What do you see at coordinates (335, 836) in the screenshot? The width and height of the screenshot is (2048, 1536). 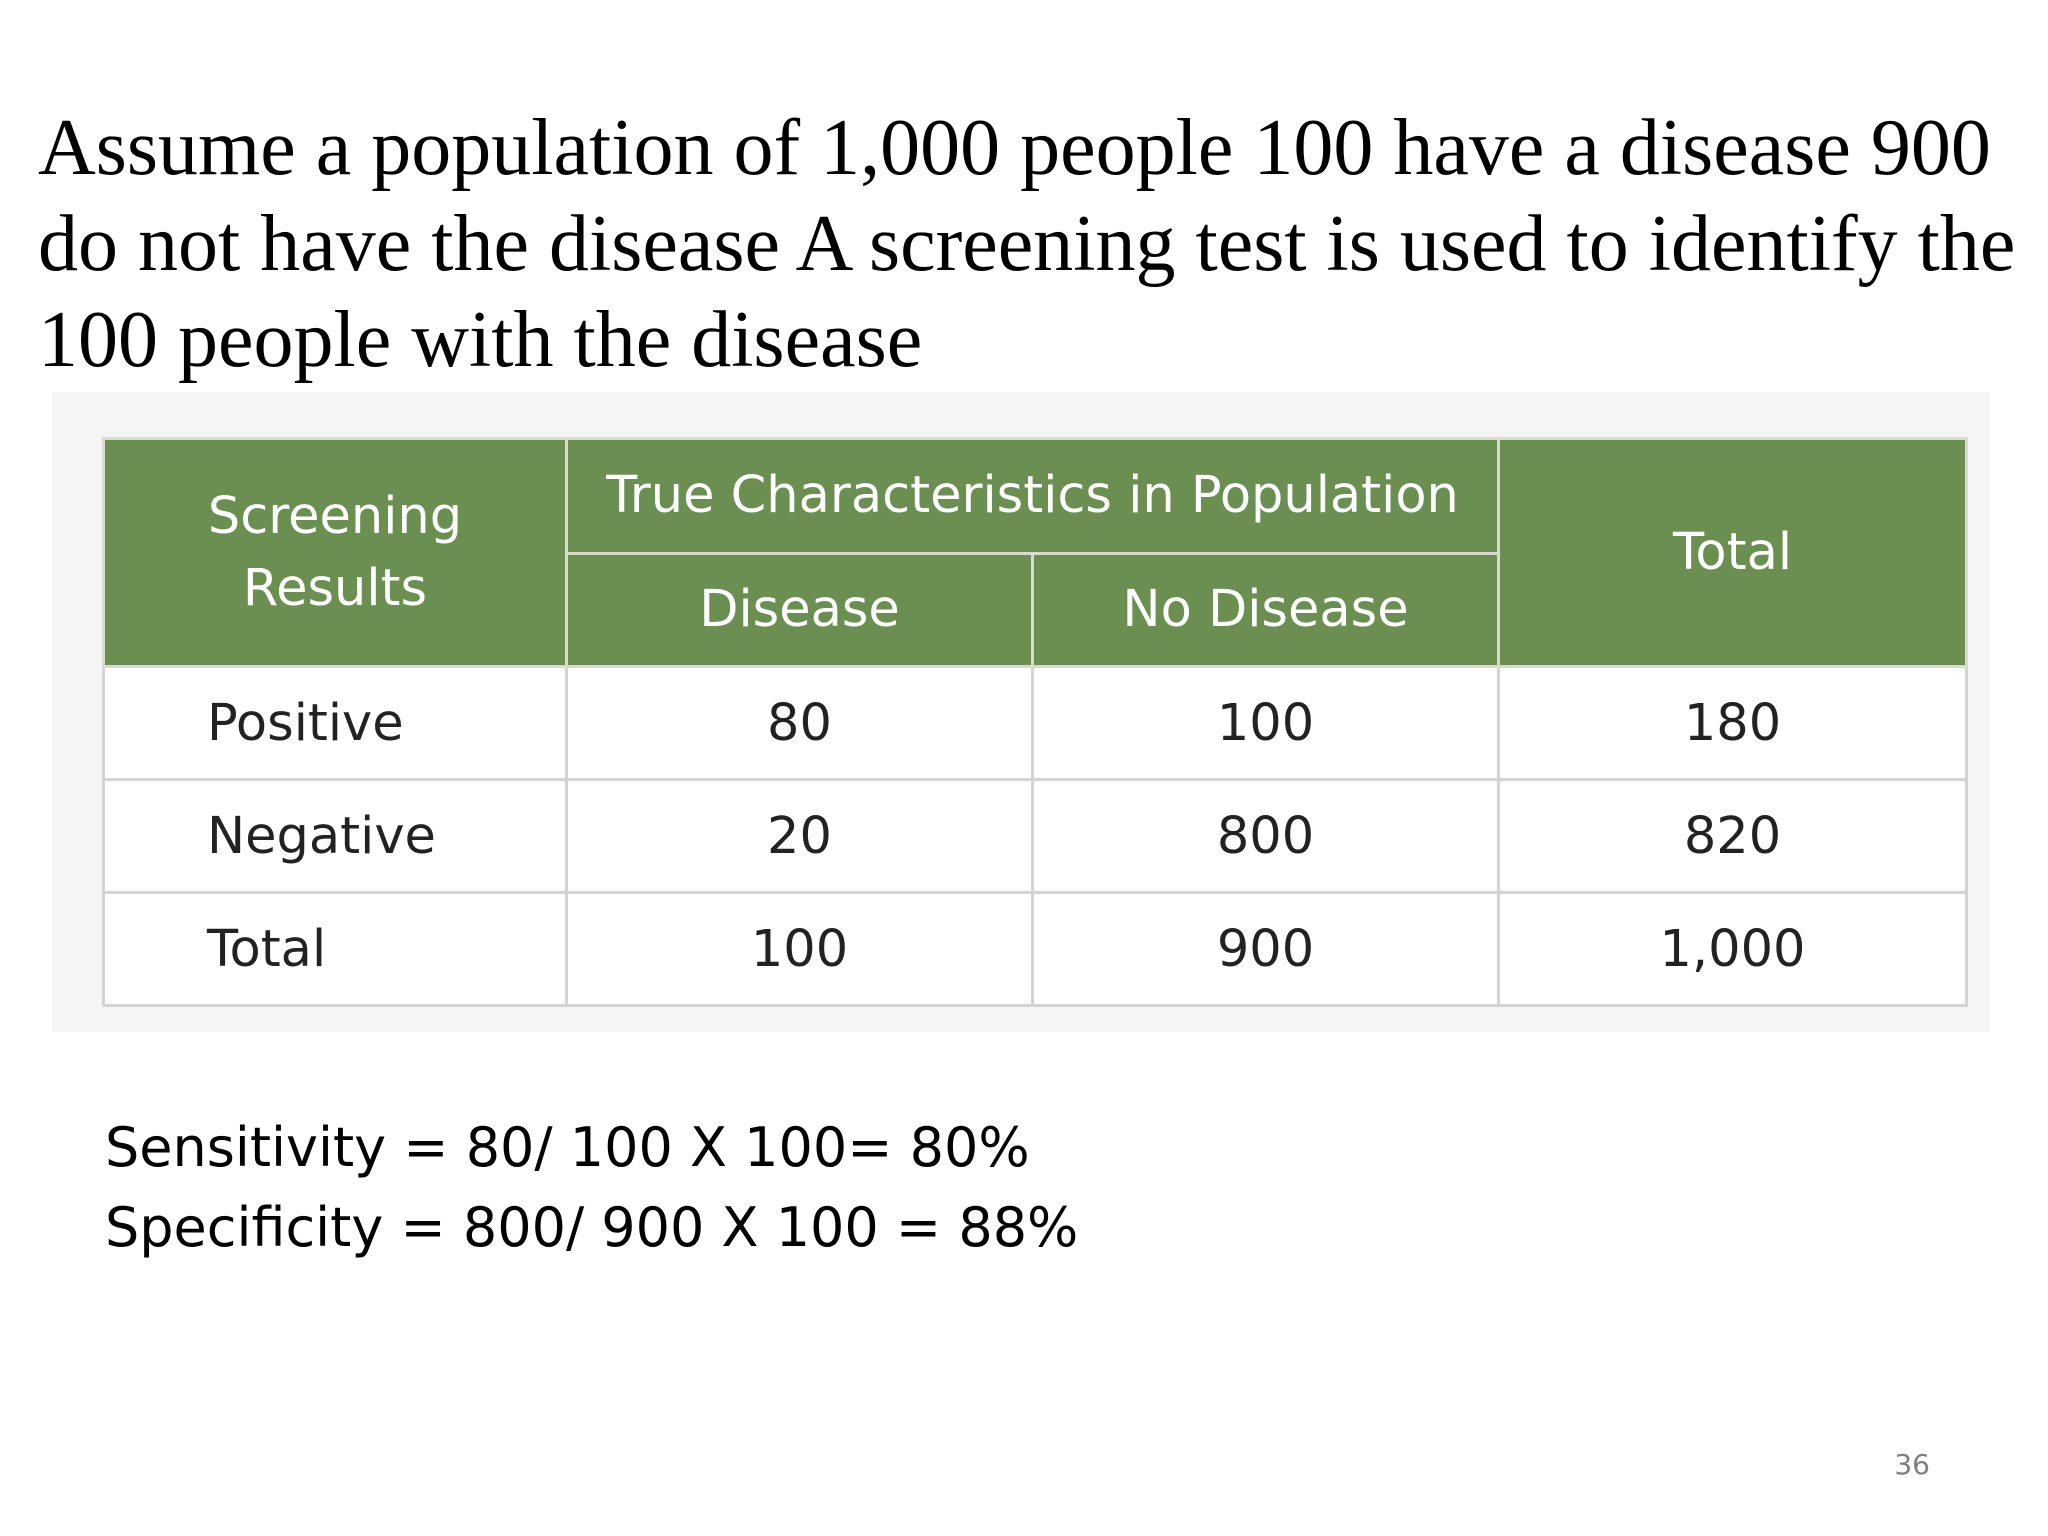 I see `row-label: Negative` at bounding box center [335, 836].